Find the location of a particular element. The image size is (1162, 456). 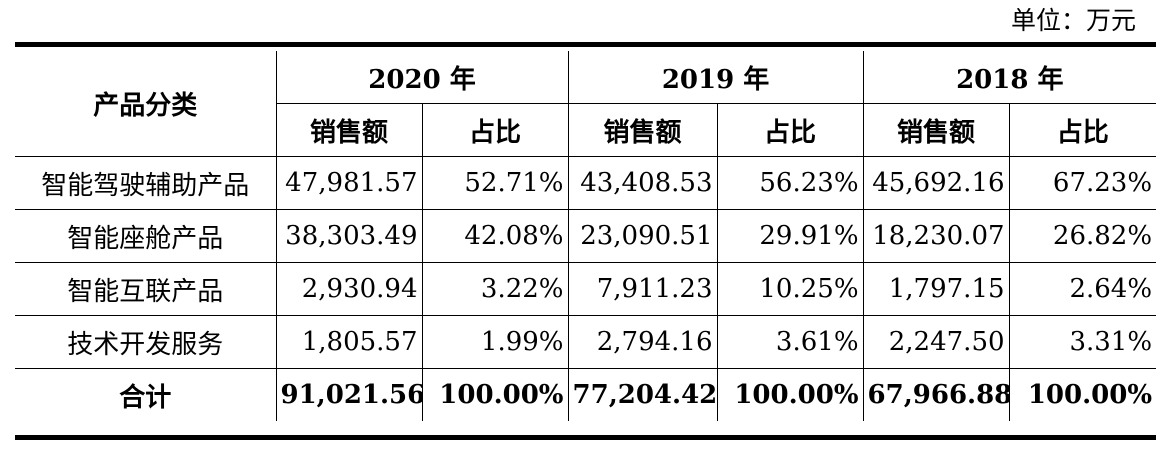

sales-value: 23,090.51 is located at coordinates (642, 236).